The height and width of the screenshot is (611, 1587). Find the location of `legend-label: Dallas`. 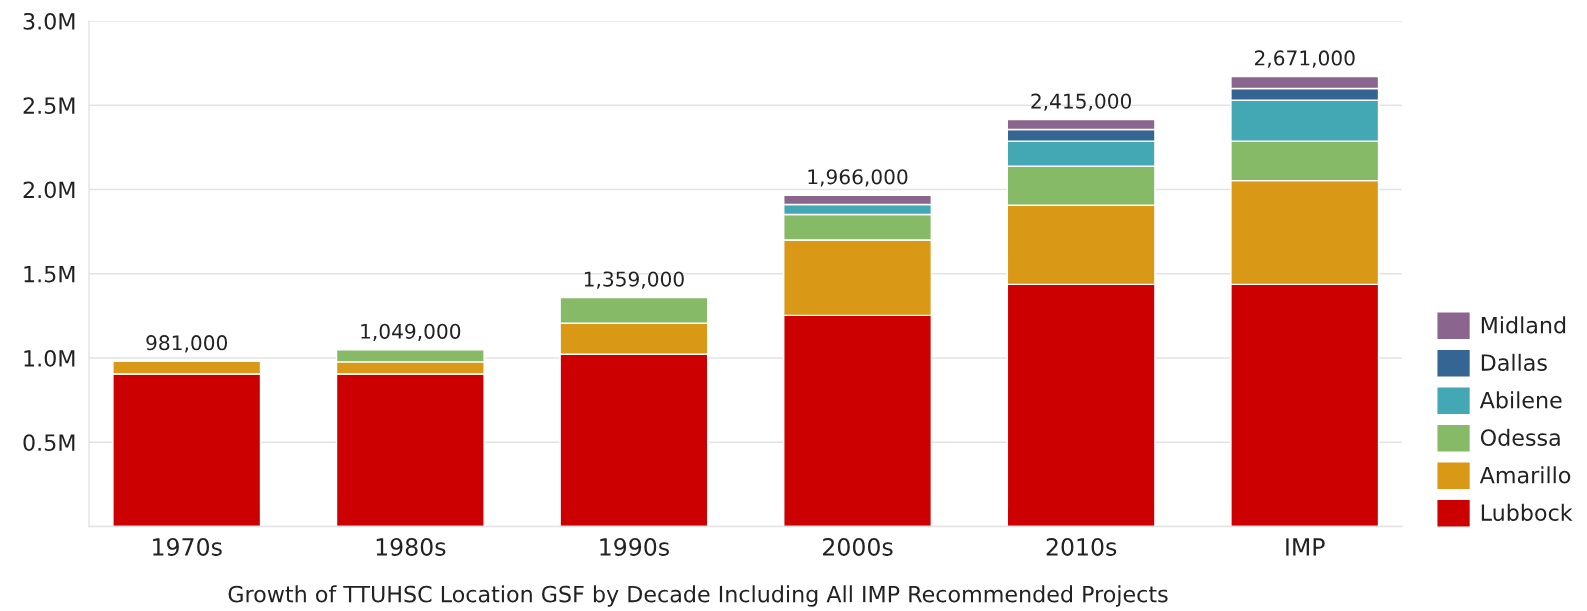

legend-label: Dallas is located at coordinates (1514, 362).